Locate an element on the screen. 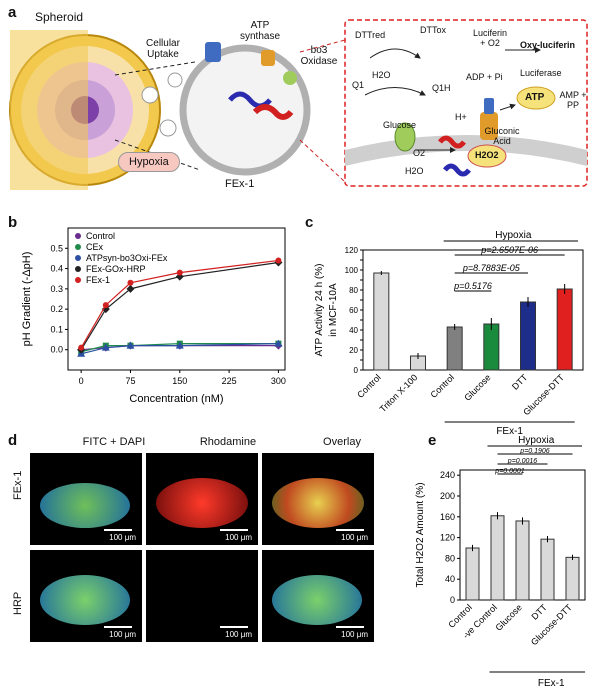 This screenshot has width=593, height=700. legend-entry: ATPsyn-bo3Oxi-FEx is located at coordinates (127, 258).